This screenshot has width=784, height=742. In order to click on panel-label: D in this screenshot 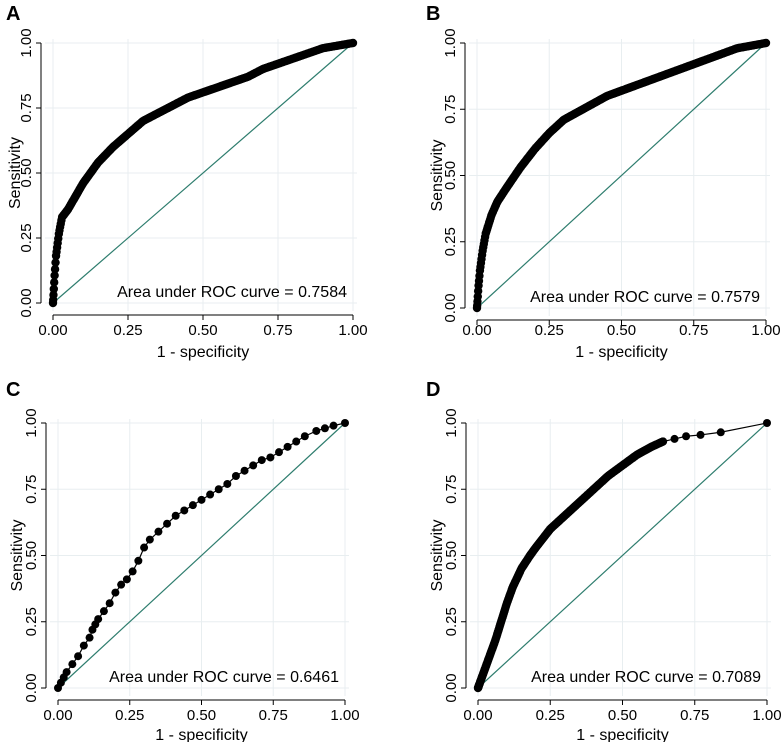, I will do `click(433, 390)`.